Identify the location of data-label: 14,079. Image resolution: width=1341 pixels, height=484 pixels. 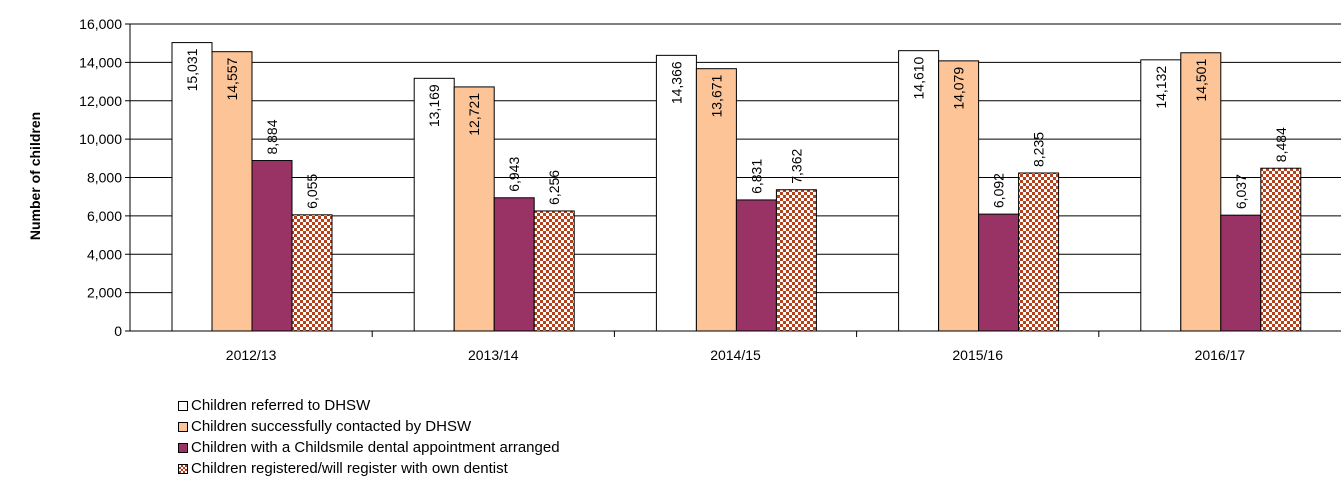
(959, 88).